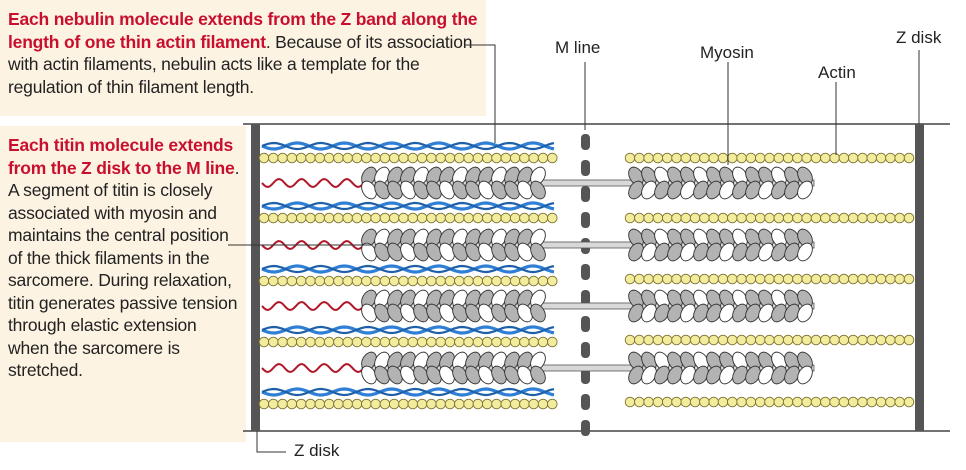  I want to click on z-disk-right, so click(919, 277).